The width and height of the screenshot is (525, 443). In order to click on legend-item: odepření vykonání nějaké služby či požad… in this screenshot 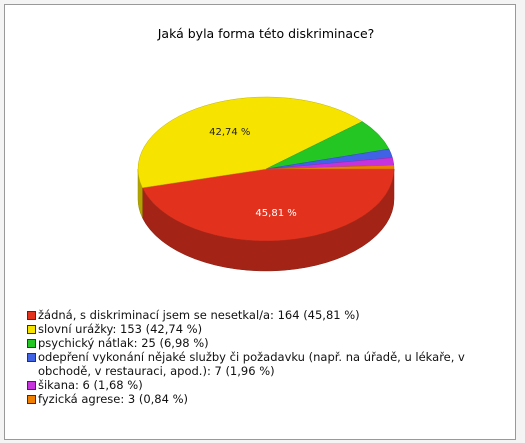, I will do `click(271, 364)`.